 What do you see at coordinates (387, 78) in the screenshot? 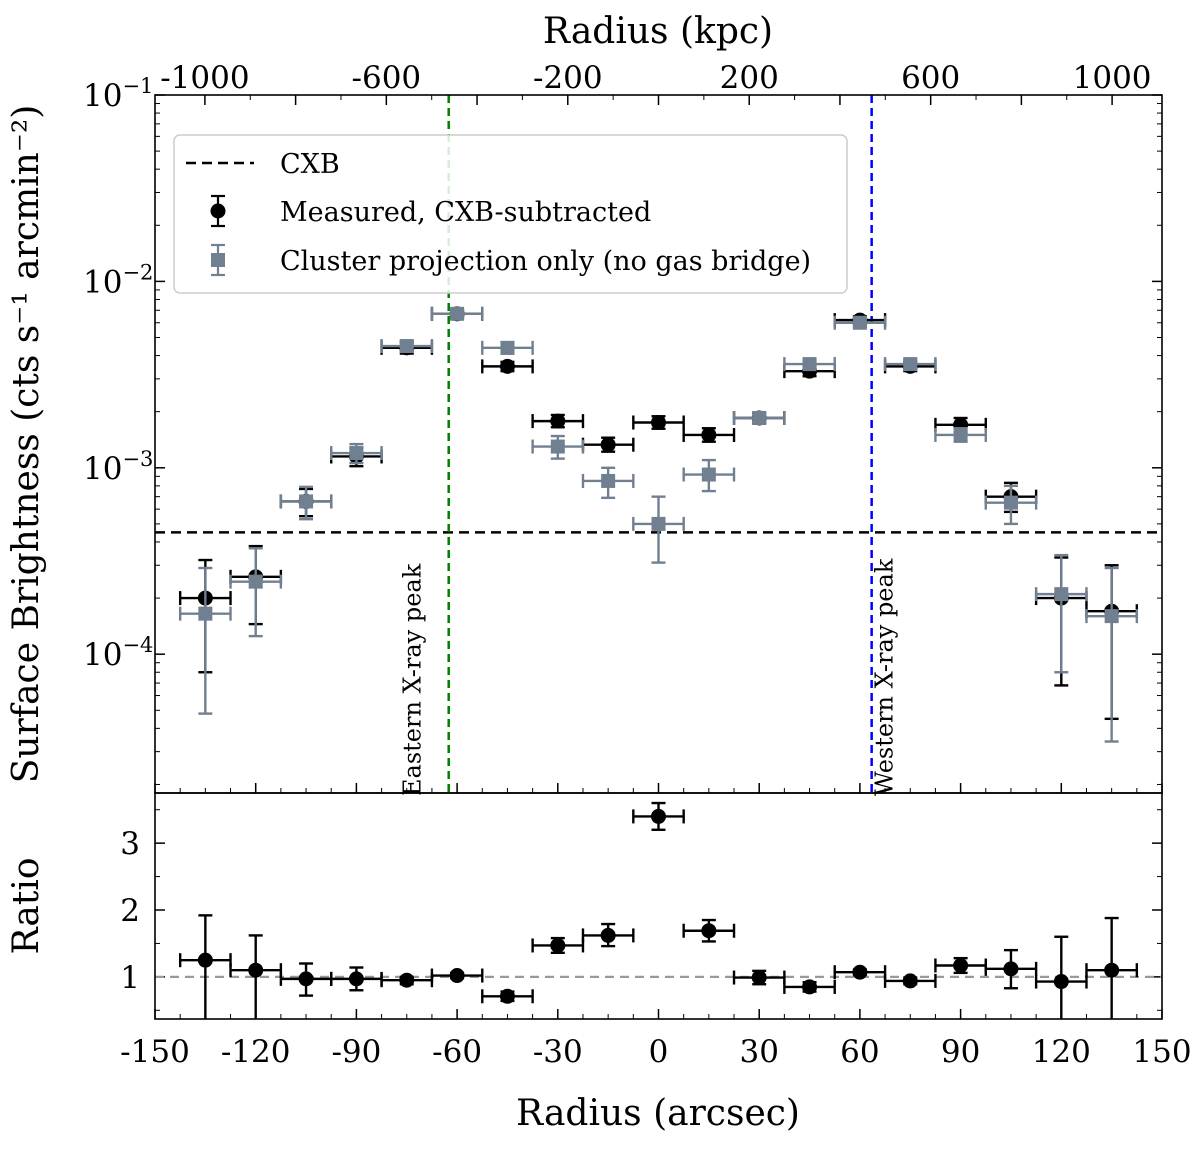
I see `top-tick-label: -600` at bounding box center [387, 78].